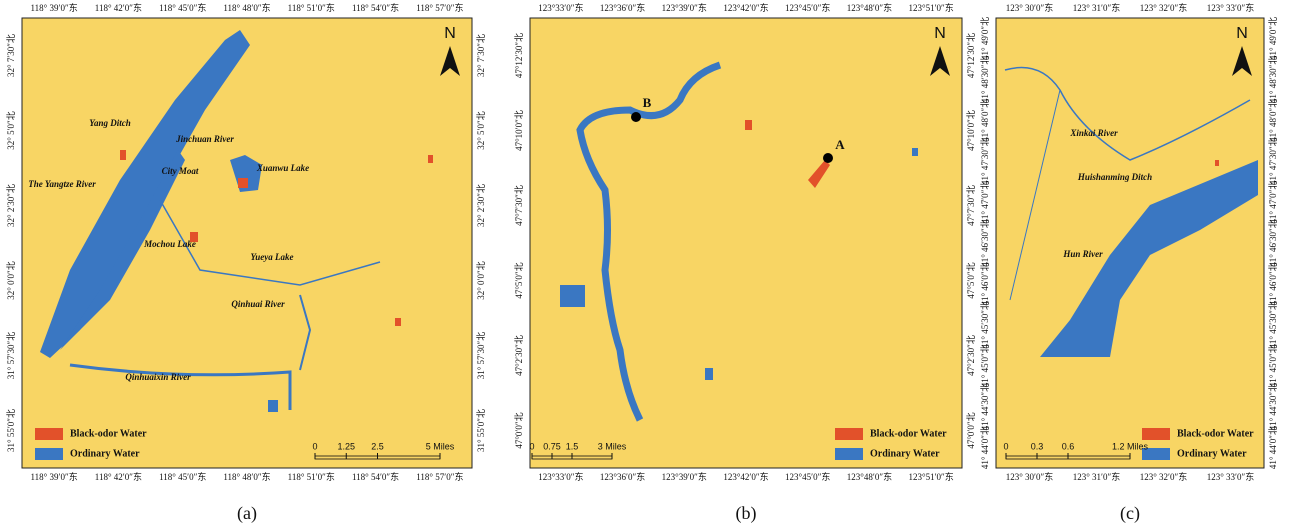 This screenshot has width=1295, height=529. Describe the element at coordinates (1273, 120) in the screenshot. I see `right-lat-label: 41° 48′0″北` at that location.